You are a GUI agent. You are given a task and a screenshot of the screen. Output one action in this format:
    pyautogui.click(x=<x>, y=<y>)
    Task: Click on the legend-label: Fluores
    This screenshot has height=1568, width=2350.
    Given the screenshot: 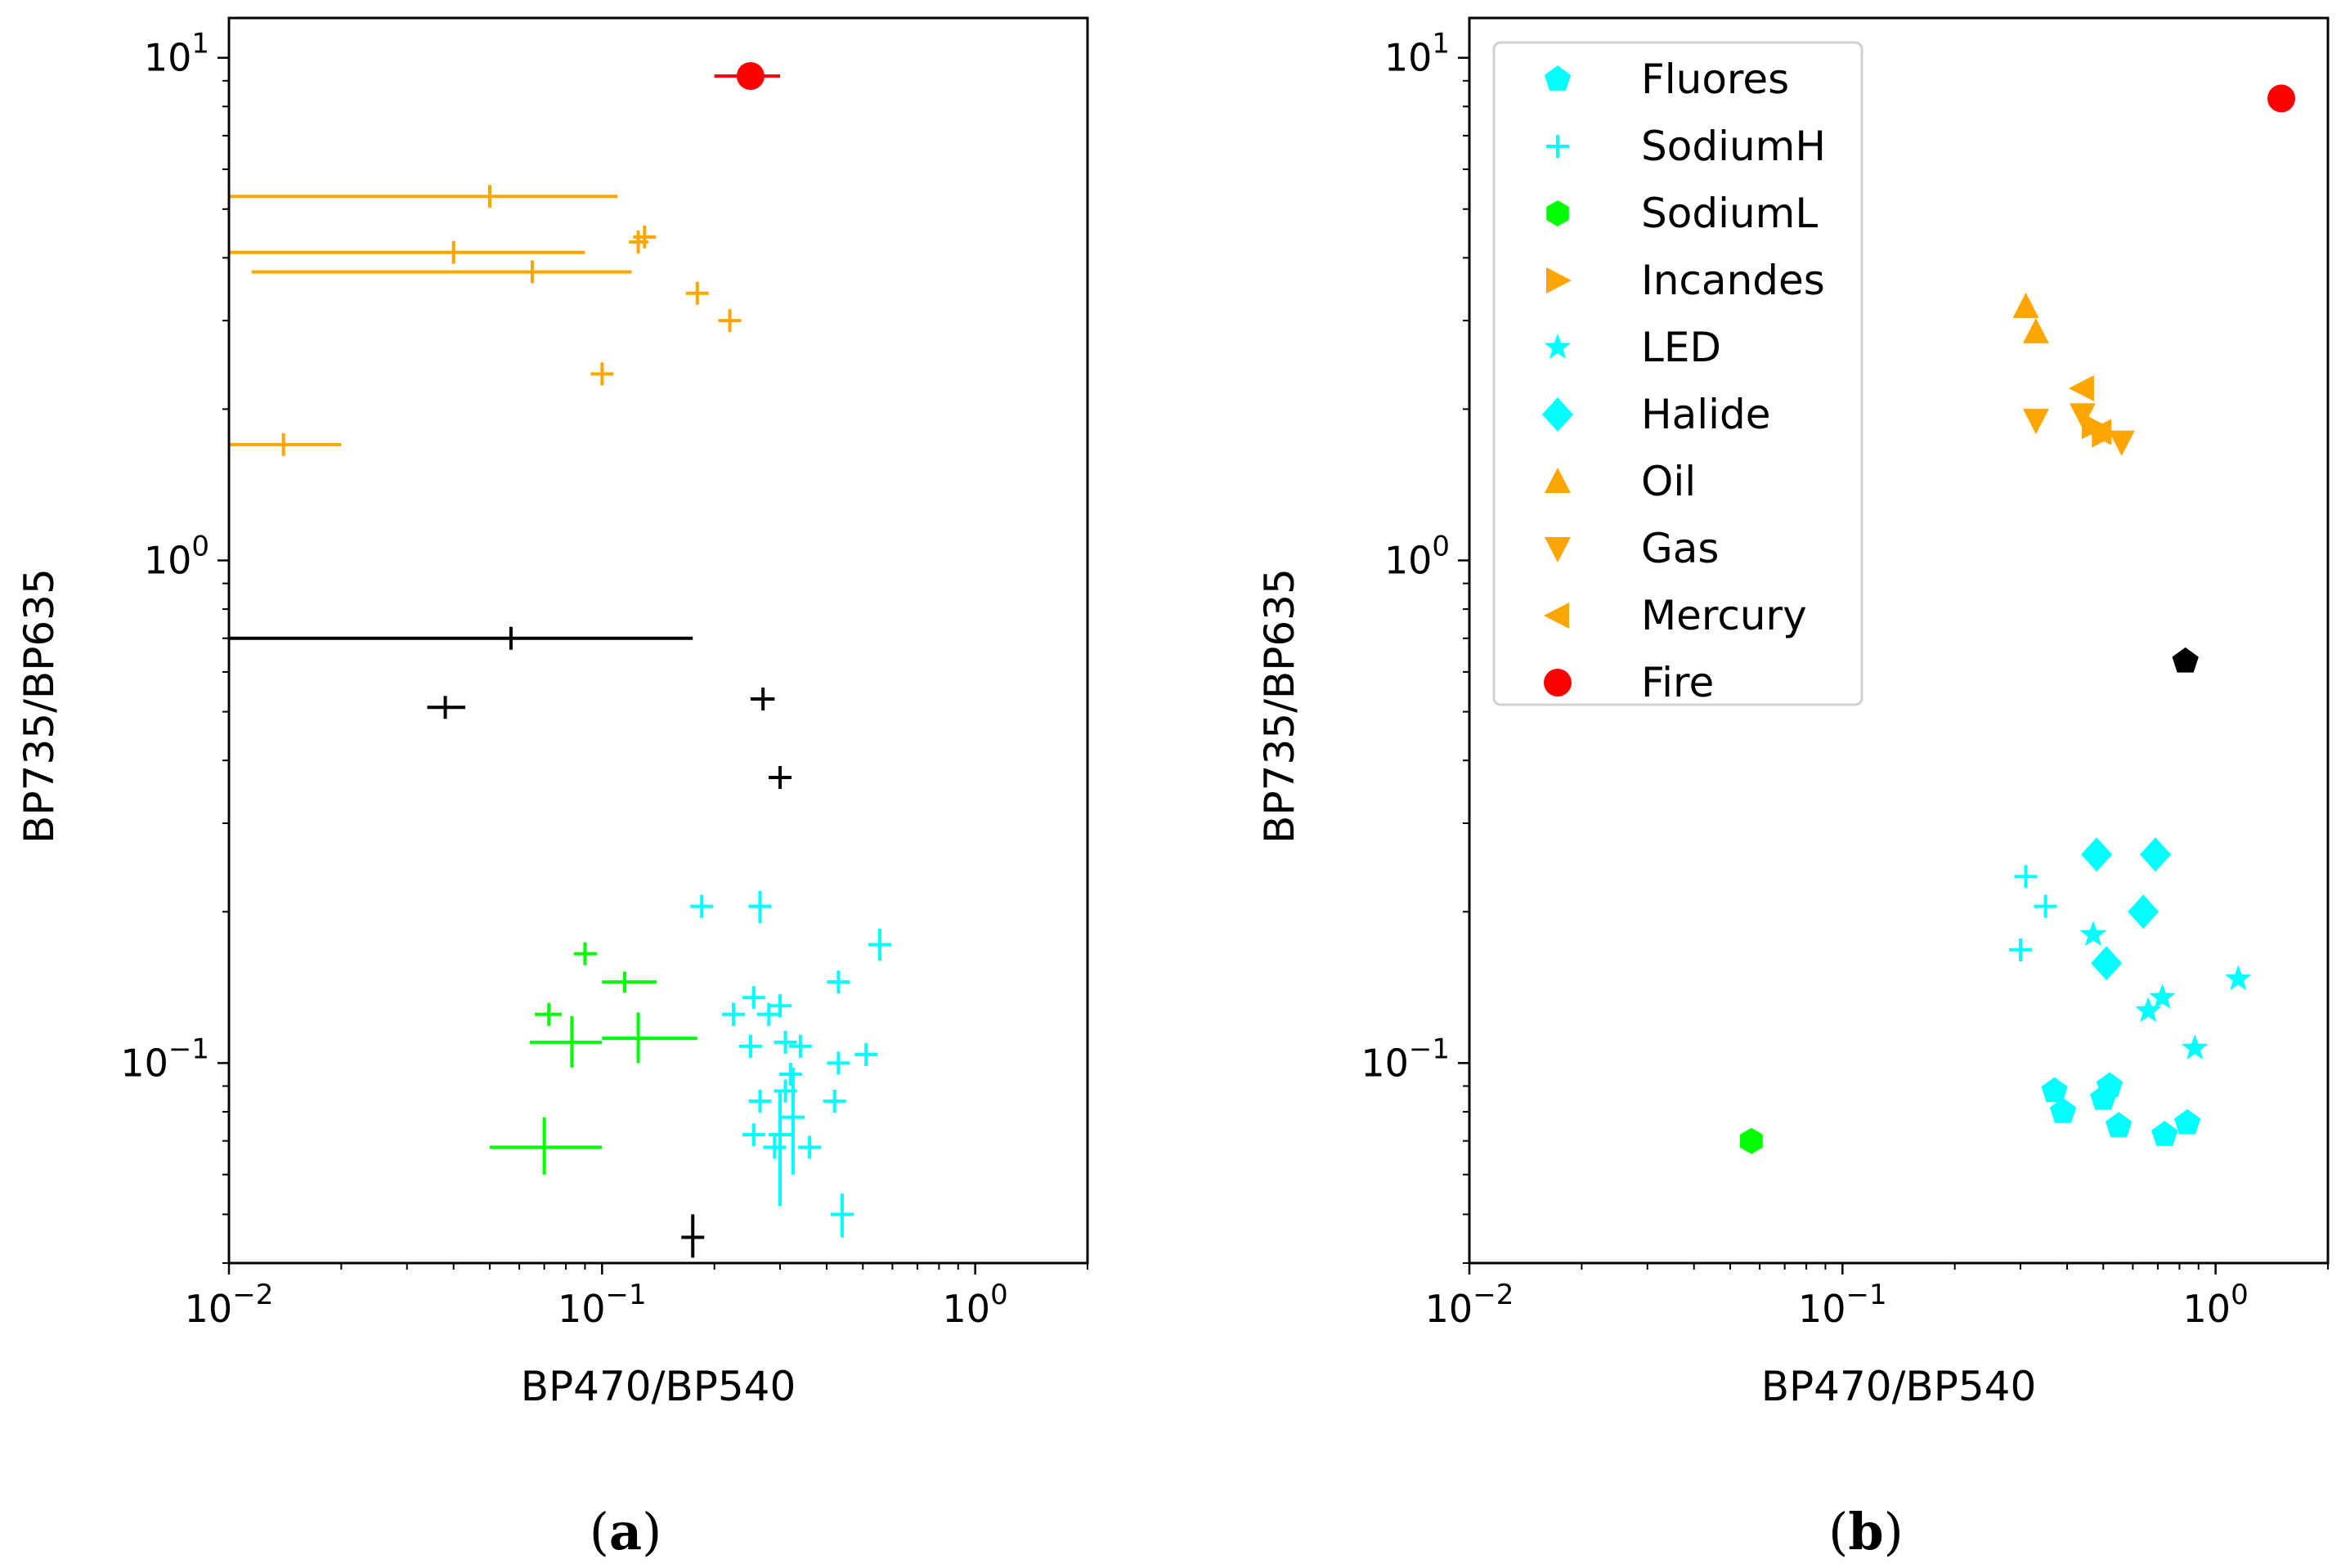 What is the action you would take?
    pyautogui.click(x=1715, y=79)
    